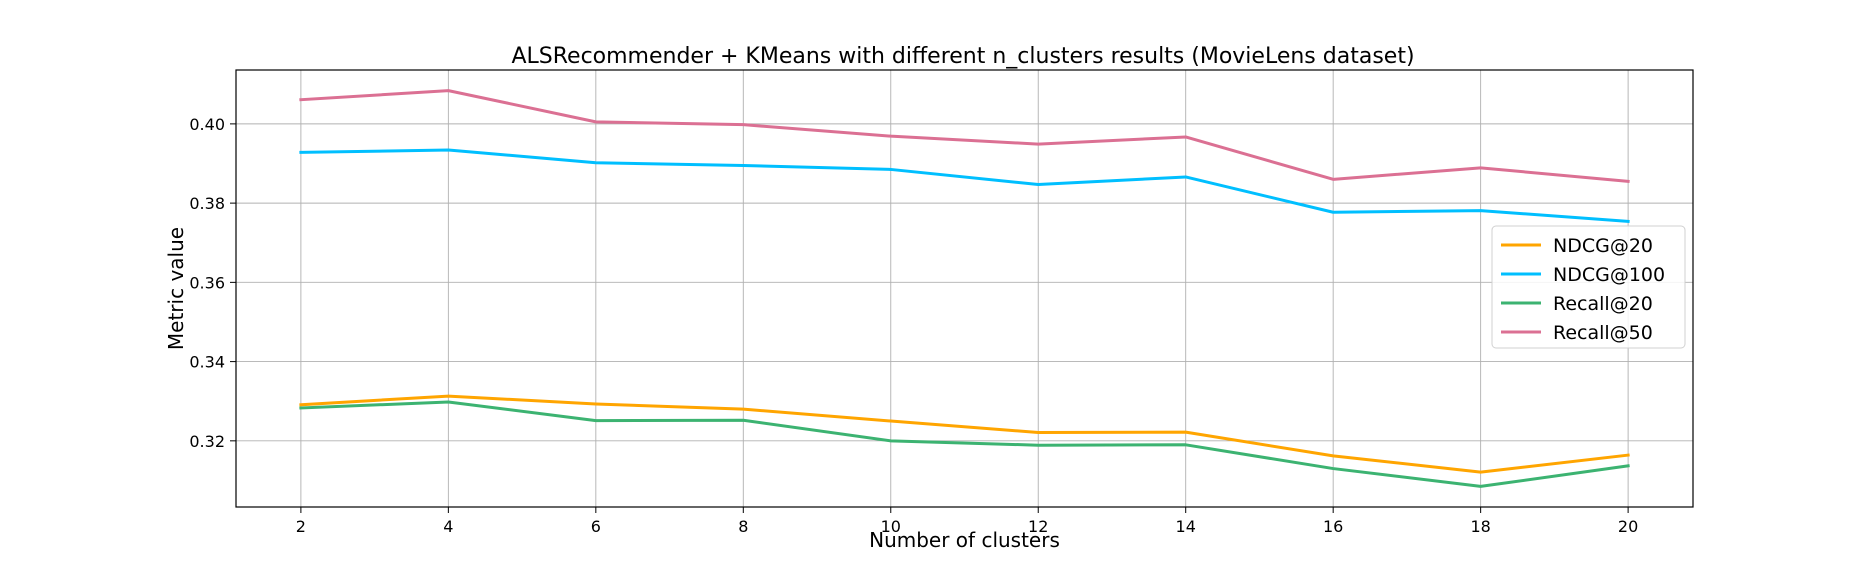 This screenshot has height=576, width=1872. I want to click on x-tick-label: 10, so click(891, 526).